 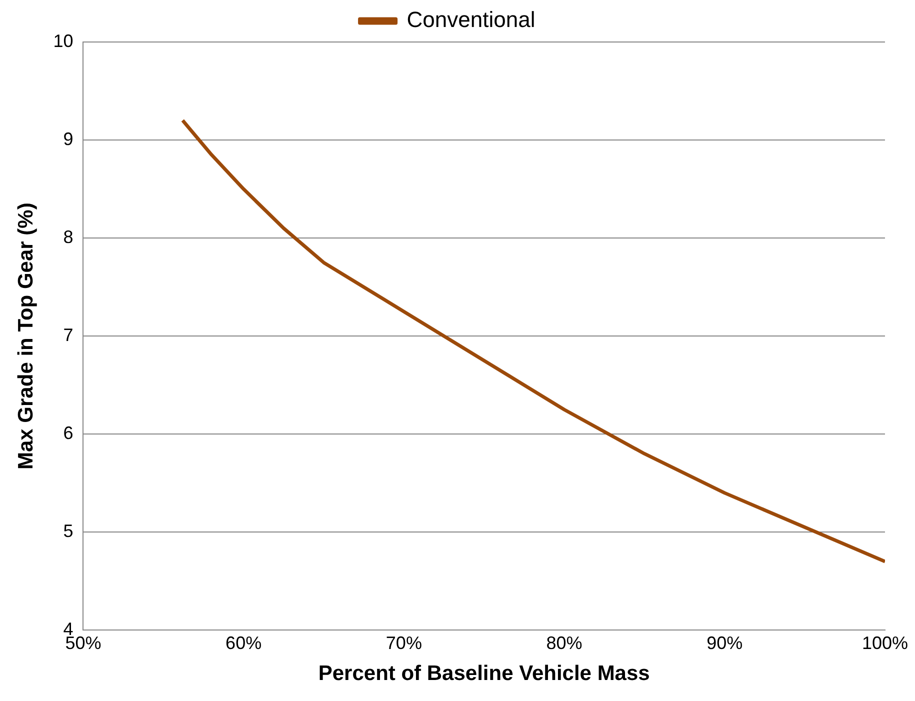 I want to click on x-tick-label: 80%, so click(x=564, y=642).